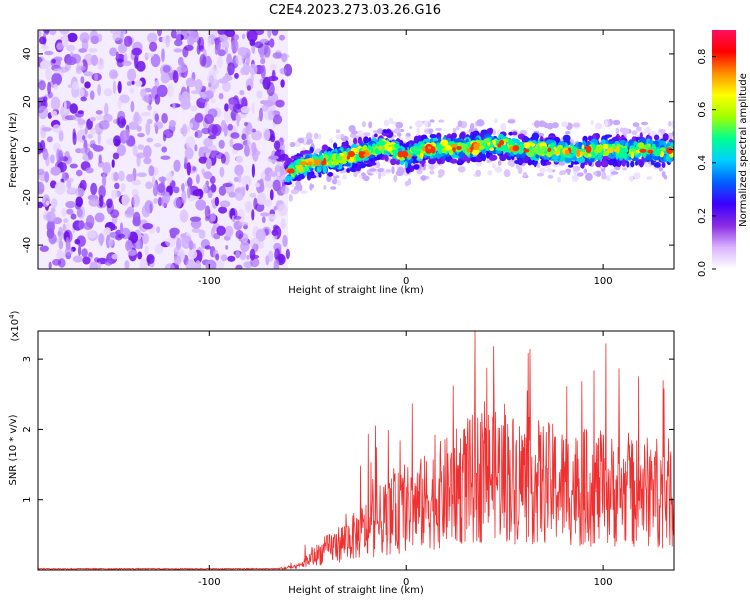 Image resolution: width=750 pixels, height=600 pixels. I want to click on x-tick-label: 0, so click(406, 281).